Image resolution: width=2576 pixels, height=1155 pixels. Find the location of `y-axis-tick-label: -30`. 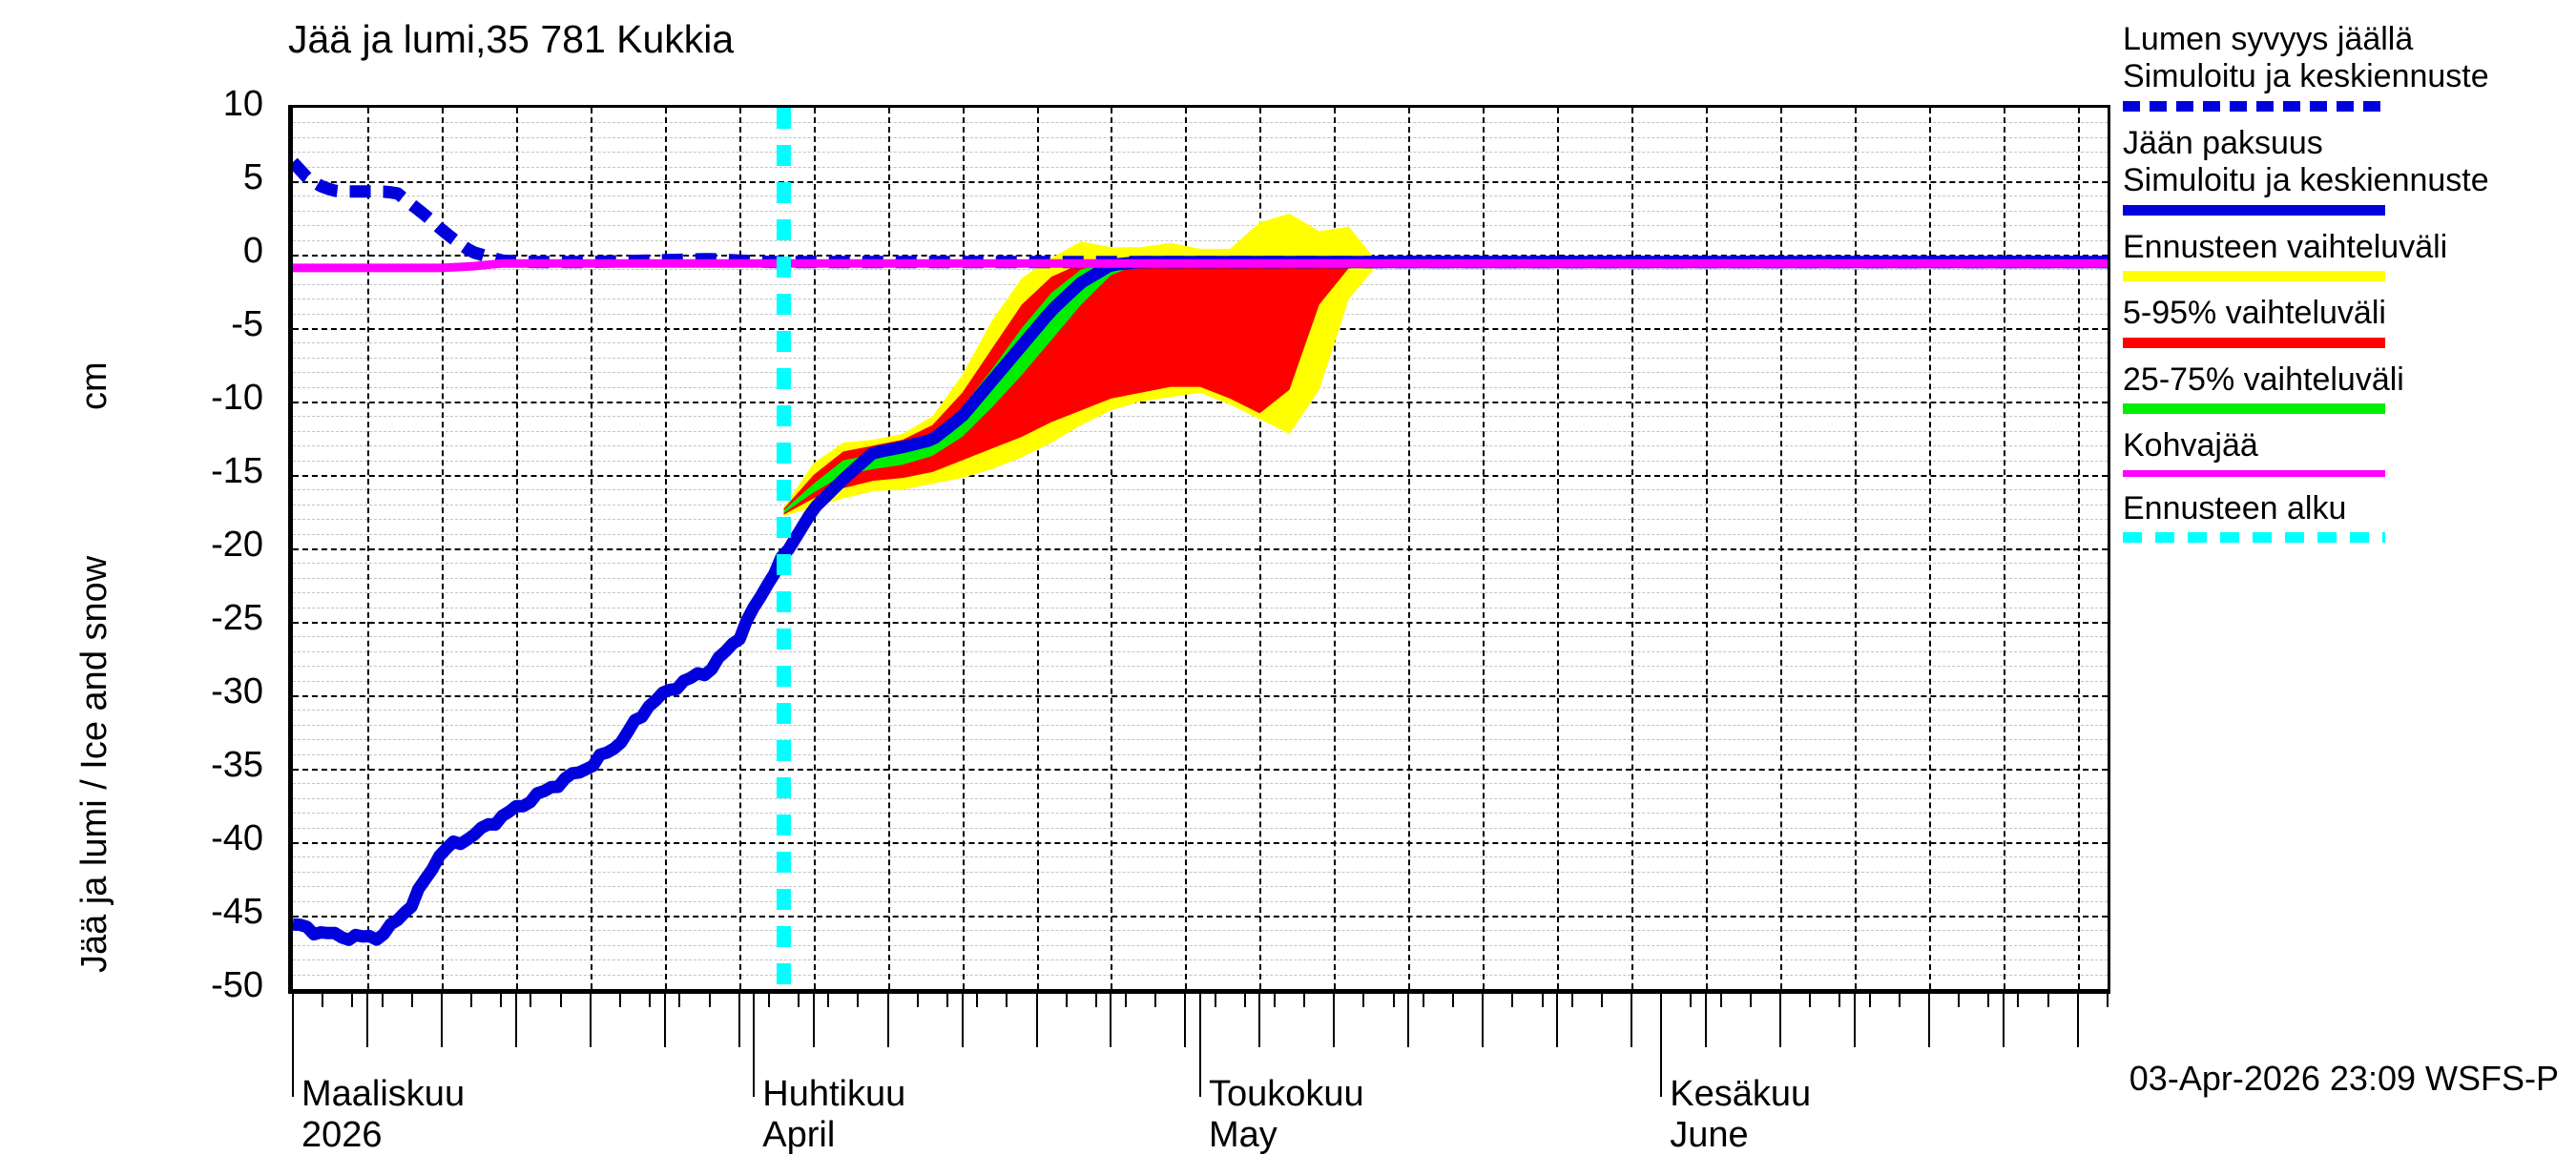

y-axis-tick-label: -30 is located at coordinates (237, 692).